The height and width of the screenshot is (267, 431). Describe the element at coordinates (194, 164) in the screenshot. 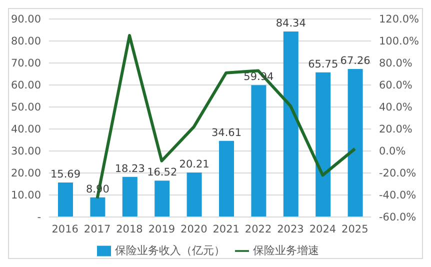

I see `data-label: 20.21` at that location.